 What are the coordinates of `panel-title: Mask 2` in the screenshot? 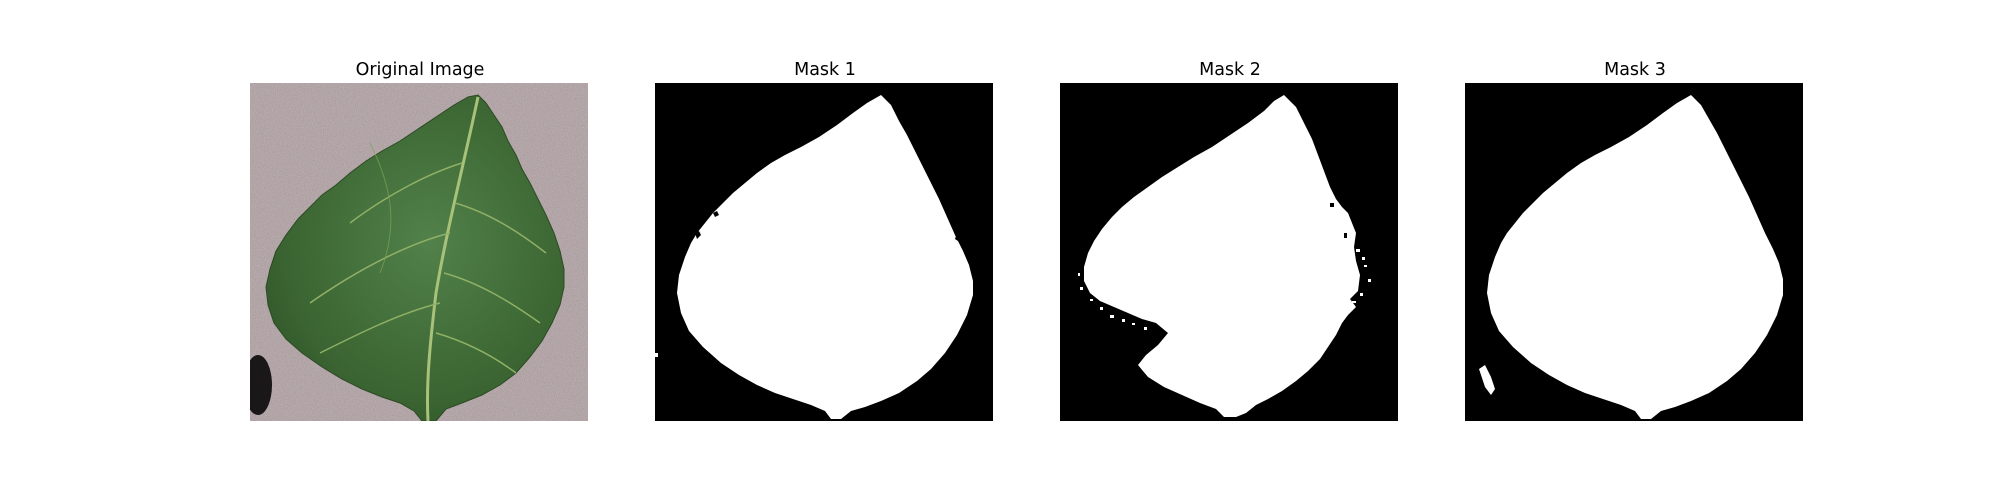 It's located at (1230, 70).